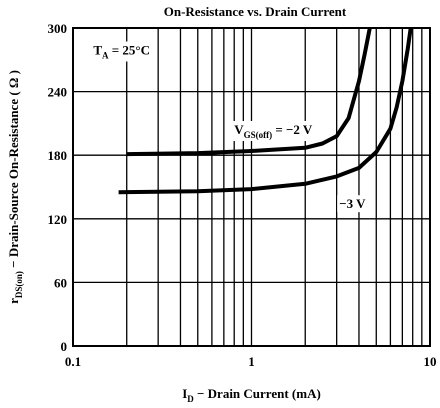  Describe the element at coordinates (58, 28) in the screenshot. I see `y-tick-label: 300` at that location.